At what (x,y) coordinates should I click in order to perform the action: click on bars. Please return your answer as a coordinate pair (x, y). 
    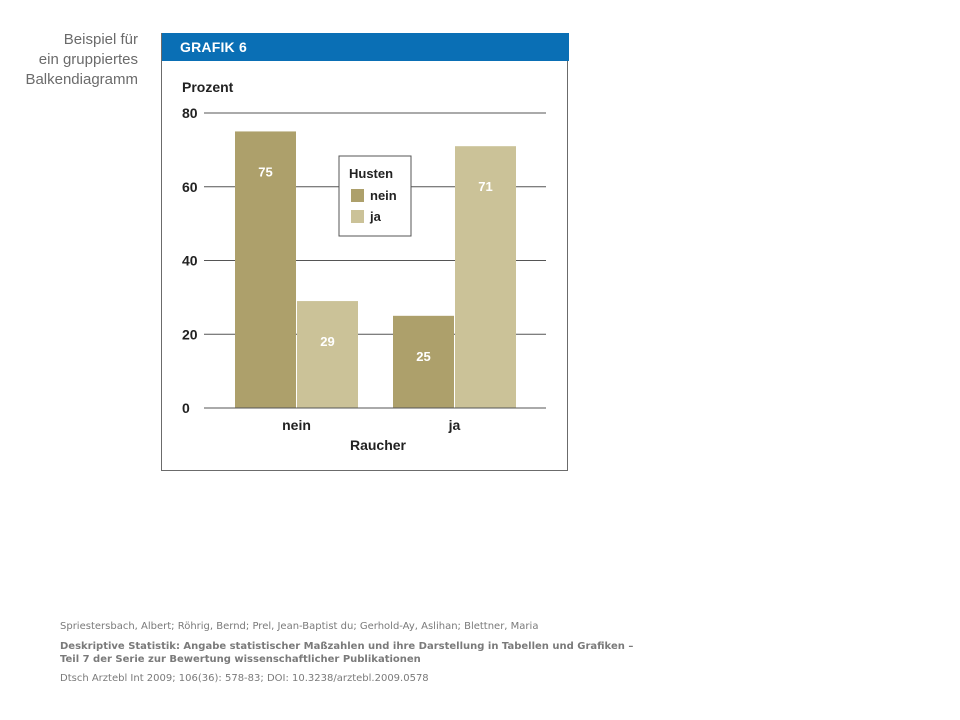
    Looking at the image, I should click on (375, 269).